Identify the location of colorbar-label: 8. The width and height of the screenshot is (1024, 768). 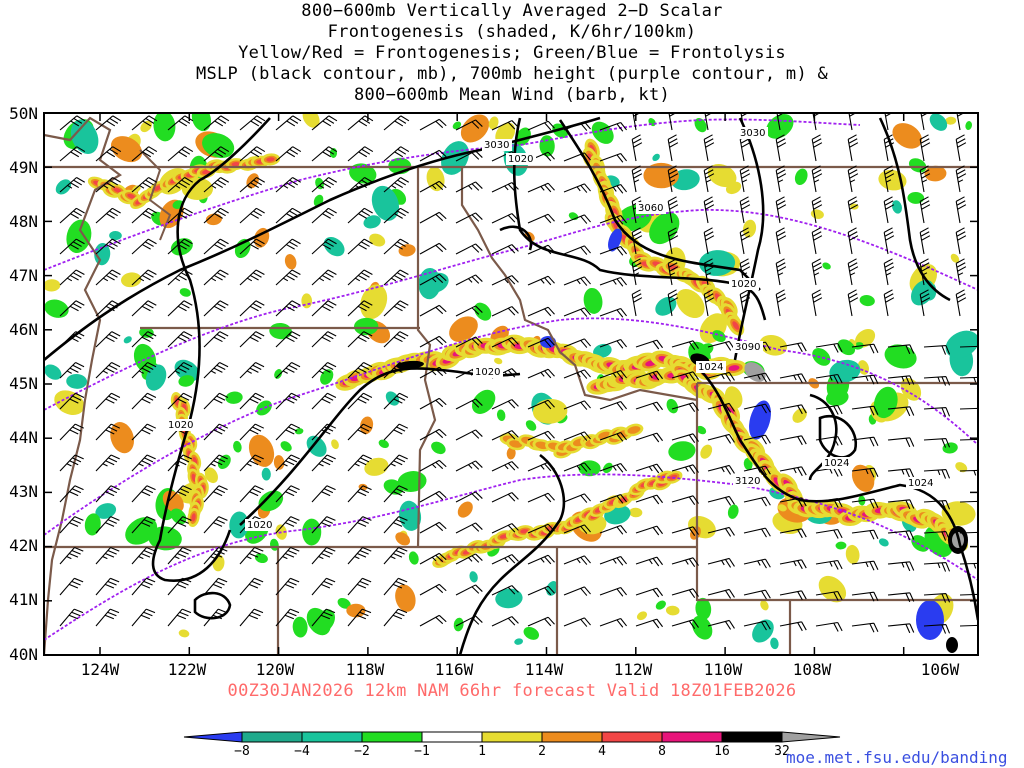
(662, 751).